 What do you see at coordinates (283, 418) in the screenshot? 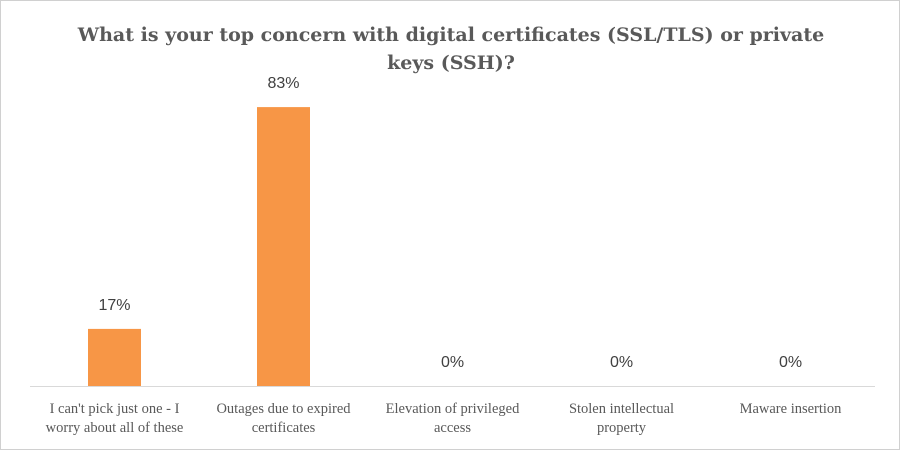
I see `category-label-2: Outages due to expired certificates` at bounding box center [283, 418].